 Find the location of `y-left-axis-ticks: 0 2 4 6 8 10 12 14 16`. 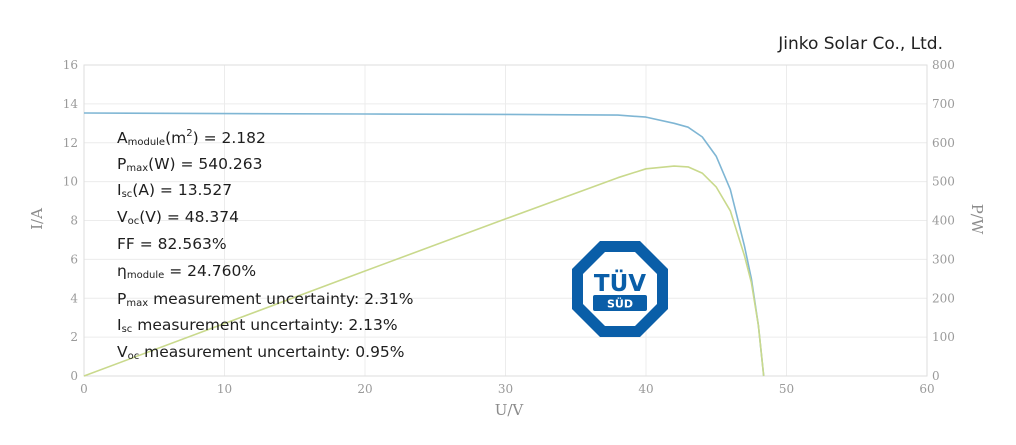

y-left-axis-ticks: 0 2 4 6 8 10 12 14 16 is located at coordinates (71, 220).